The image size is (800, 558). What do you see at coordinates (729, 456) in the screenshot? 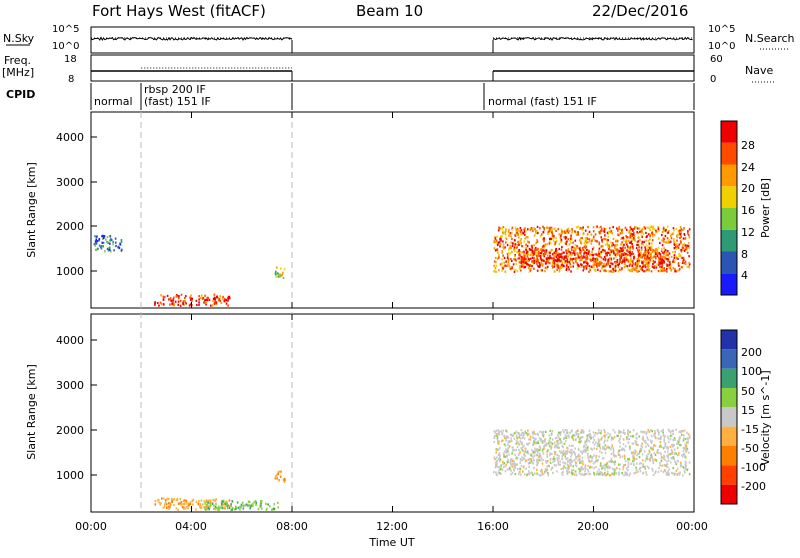
I see `velocity-colorbar-swatch` at bounding box center [729, 456].